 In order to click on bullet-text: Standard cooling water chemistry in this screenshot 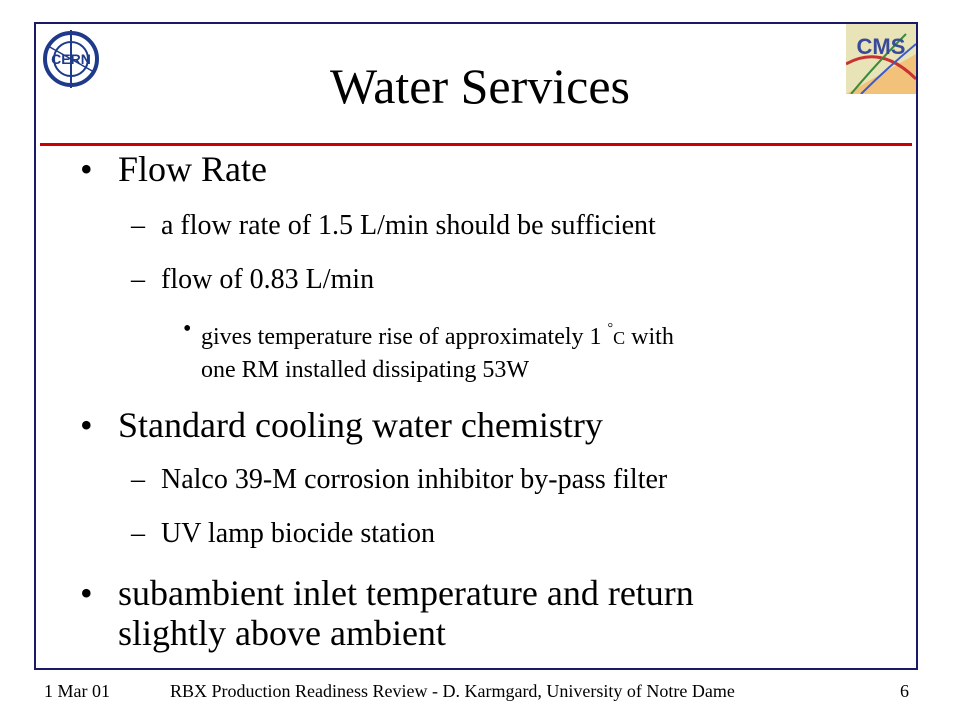, I will do `click(360, 425)`.